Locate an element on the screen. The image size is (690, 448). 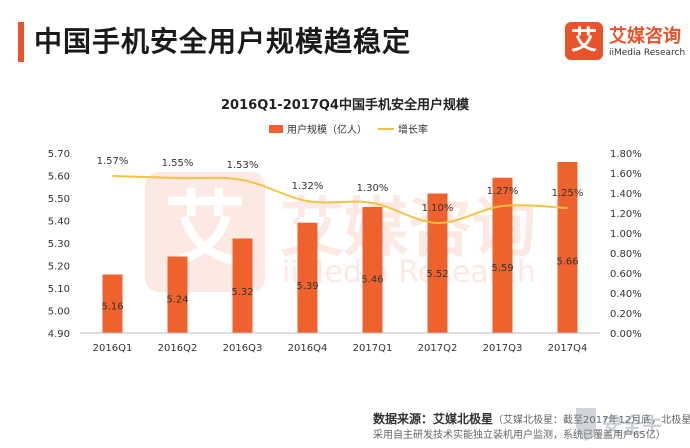
footer-source-label: 数据来源：艾媒北极星 is located at coordinates (433, 419).